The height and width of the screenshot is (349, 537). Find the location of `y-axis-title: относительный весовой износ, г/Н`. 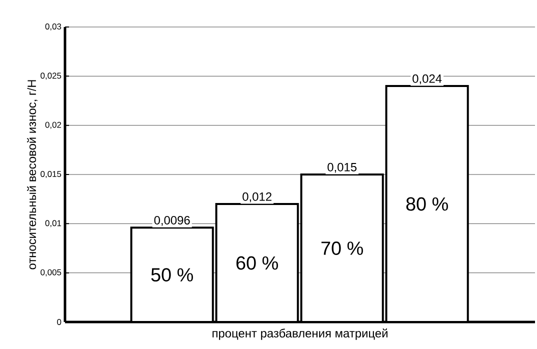

y-axis-title: относительный весовой износ, г/Н is located at coordinates (32, 175).